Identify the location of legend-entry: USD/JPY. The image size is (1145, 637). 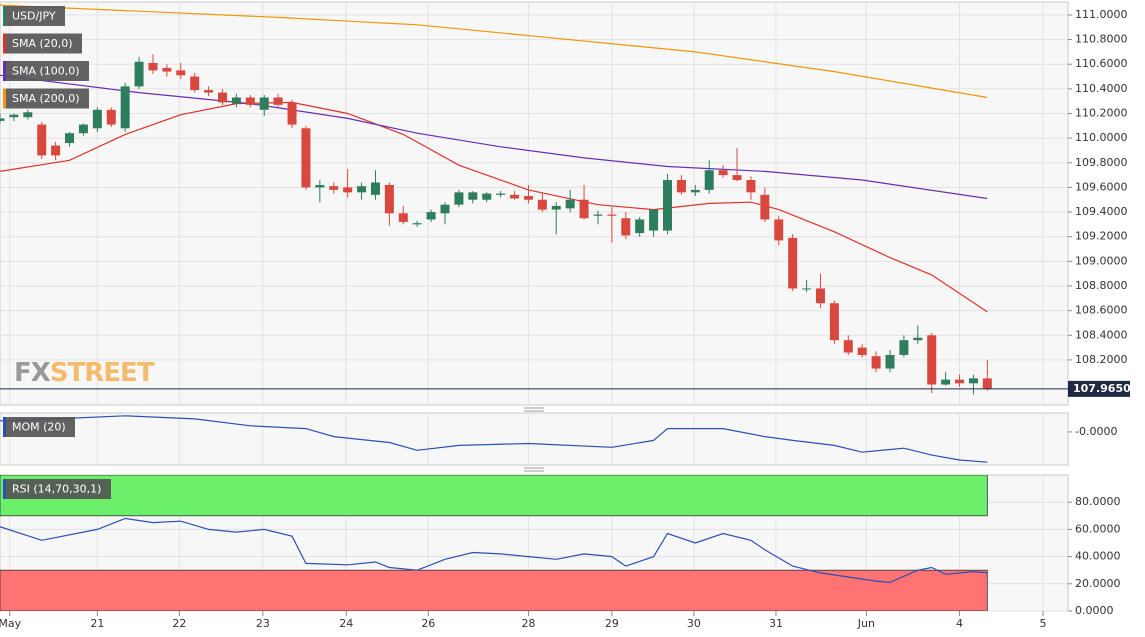
(34, 16).